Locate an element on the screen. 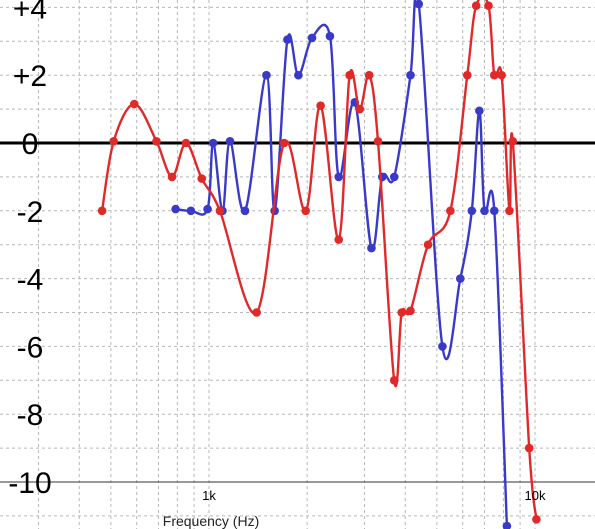  y-tick-label: +4 is located at coordinates (30, 12).